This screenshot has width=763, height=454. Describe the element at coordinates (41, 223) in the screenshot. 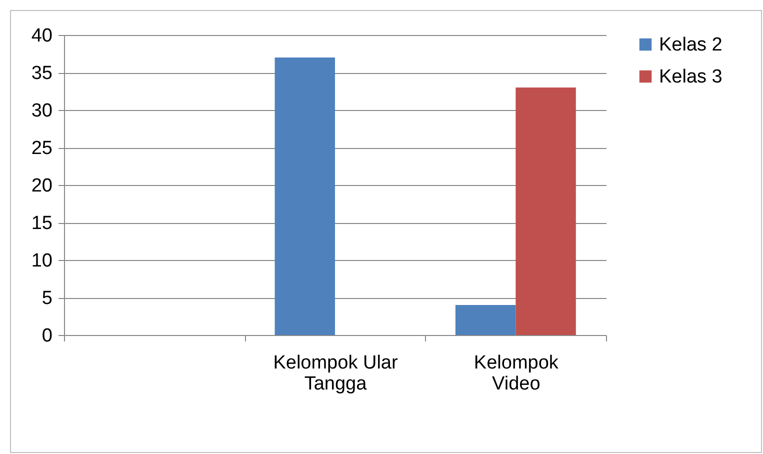

I see `y-tick-label: 15` at that location.